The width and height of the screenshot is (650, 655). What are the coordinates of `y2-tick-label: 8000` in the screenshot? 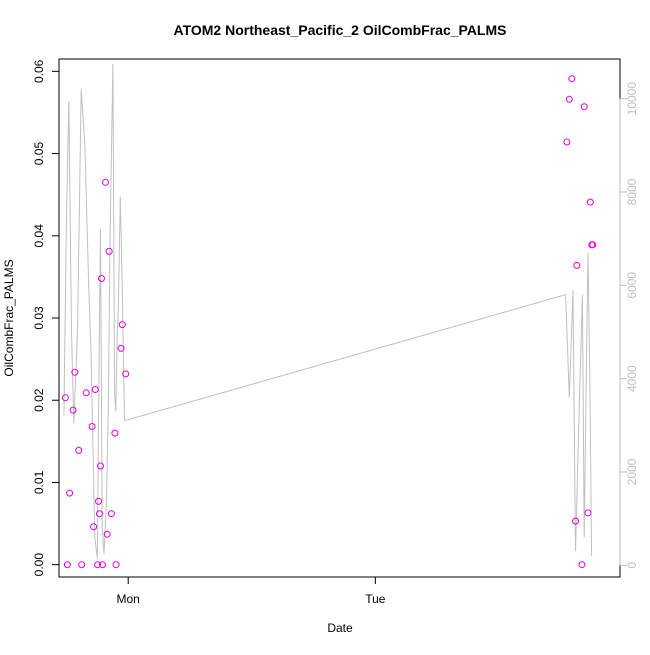 It's located at (632, 191).